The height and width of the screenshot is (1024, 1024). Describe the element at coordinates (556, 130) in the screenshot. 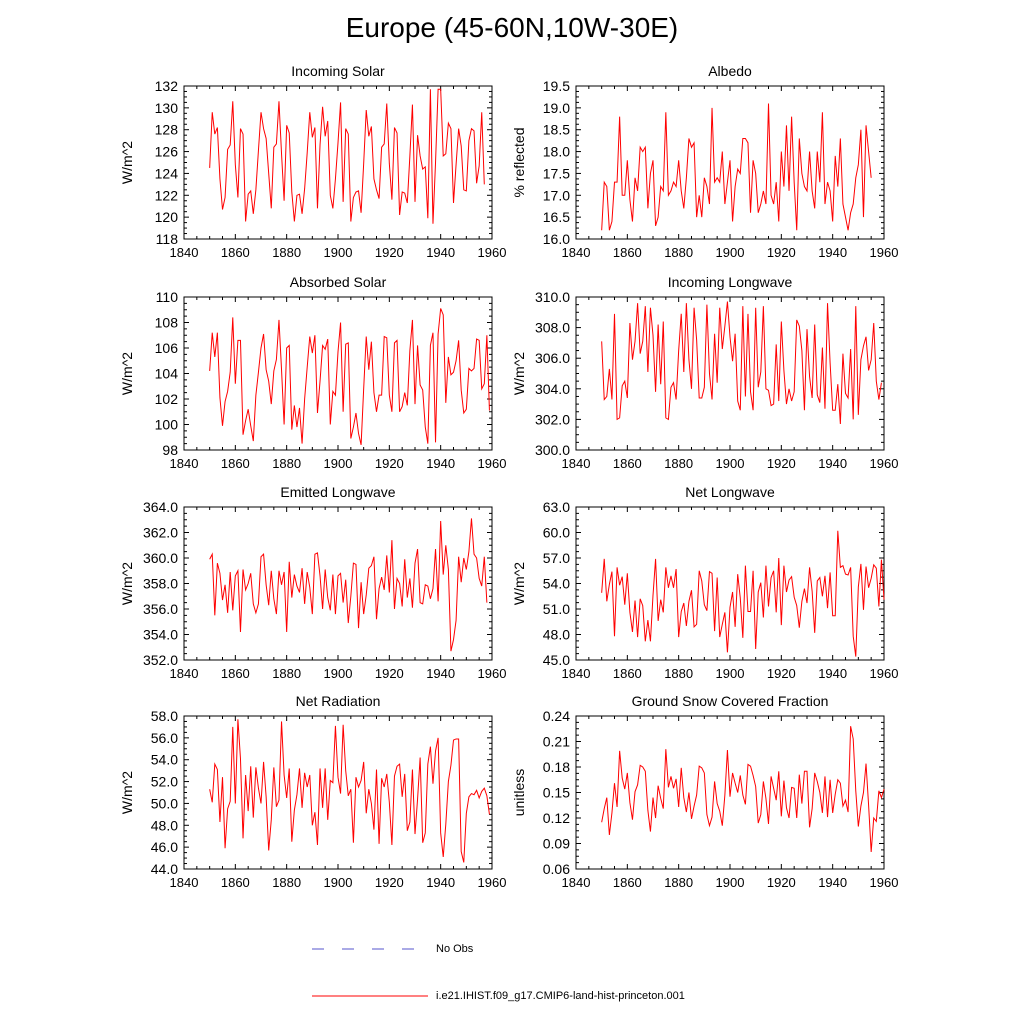

I see `y-tick-label: 18.5` at that location.